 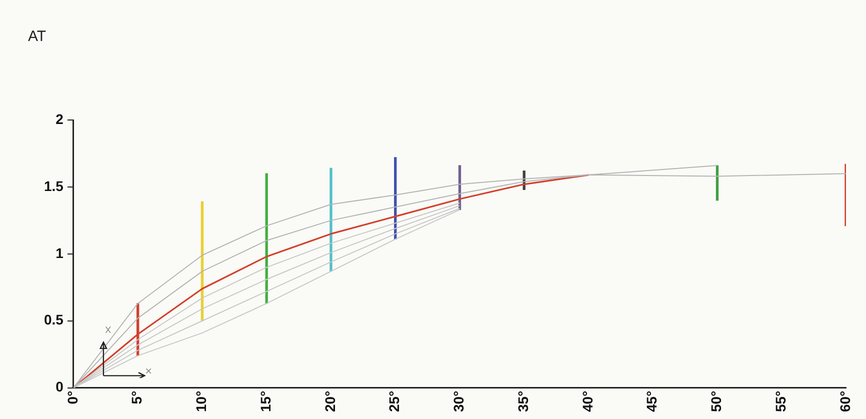 I want to click on y-tick-label: 0, so click(x=60, y=386).